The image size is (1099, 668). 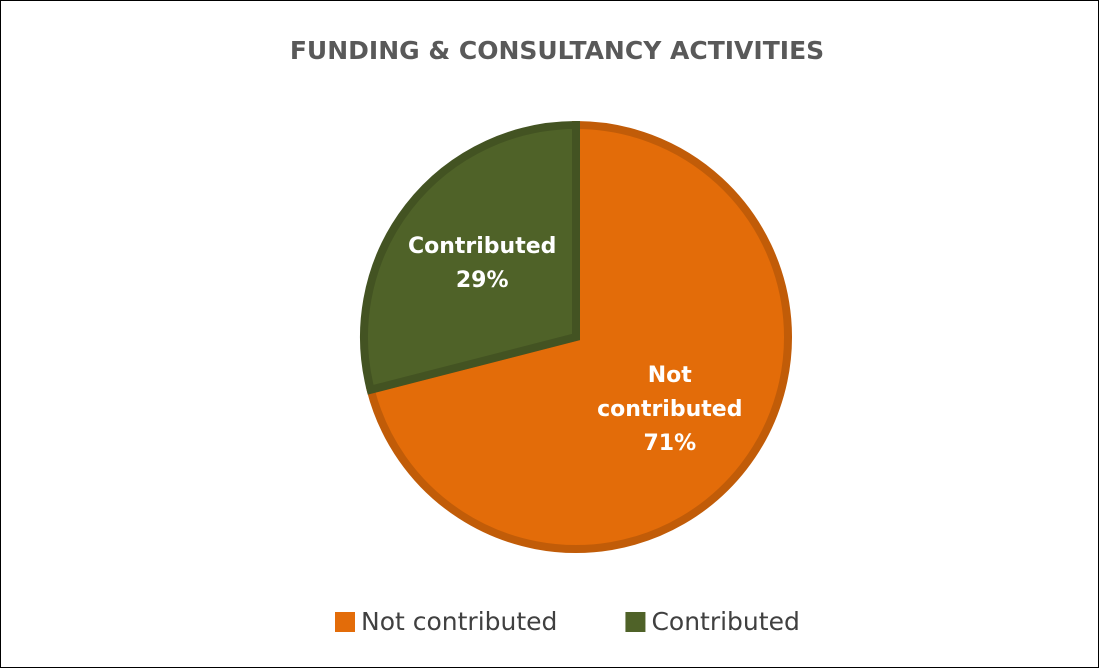 I want to click on legend-label: Not contributed, so click(x=459, y=621).